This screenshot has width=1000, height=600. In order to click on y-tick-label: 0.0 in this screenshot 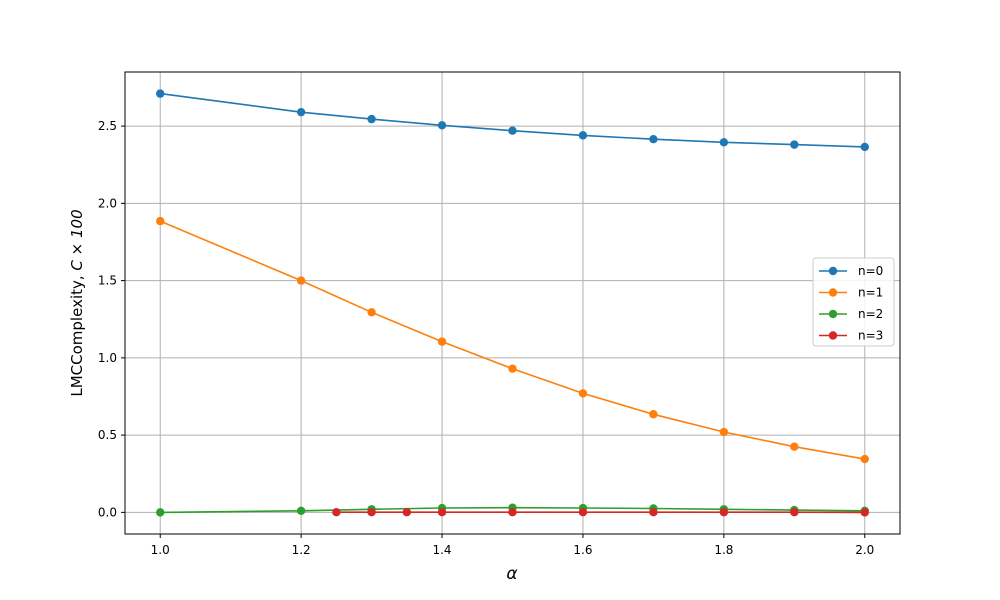, I will do `click(107, 512)`.